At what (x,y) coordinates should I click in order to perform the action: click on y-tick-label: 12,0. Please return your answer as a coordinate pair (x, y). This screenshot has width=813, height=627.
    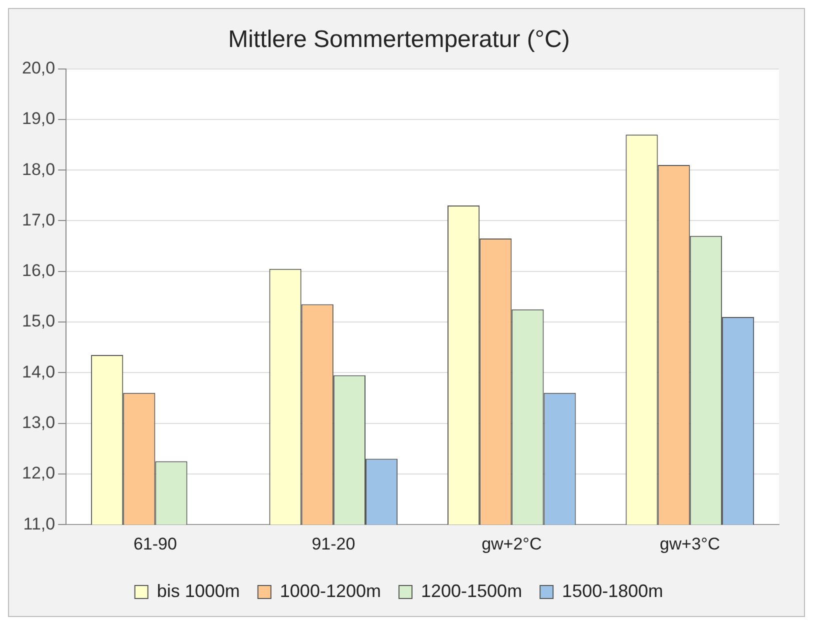
    Looking at the image, I should click on (39, 473).